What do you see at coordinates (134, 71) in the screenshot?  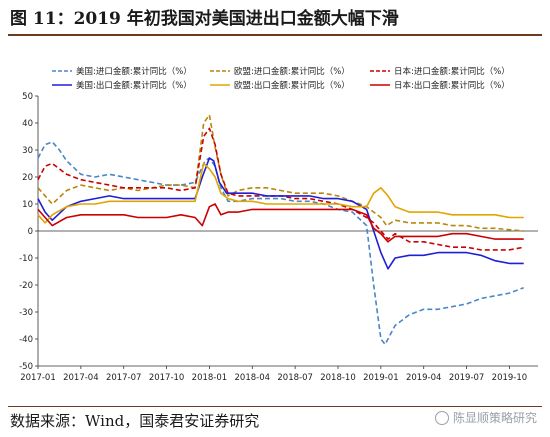 I see `legend-label-1: 美国:进口金额:累计同比（%）` at bounding box center [134, 71].